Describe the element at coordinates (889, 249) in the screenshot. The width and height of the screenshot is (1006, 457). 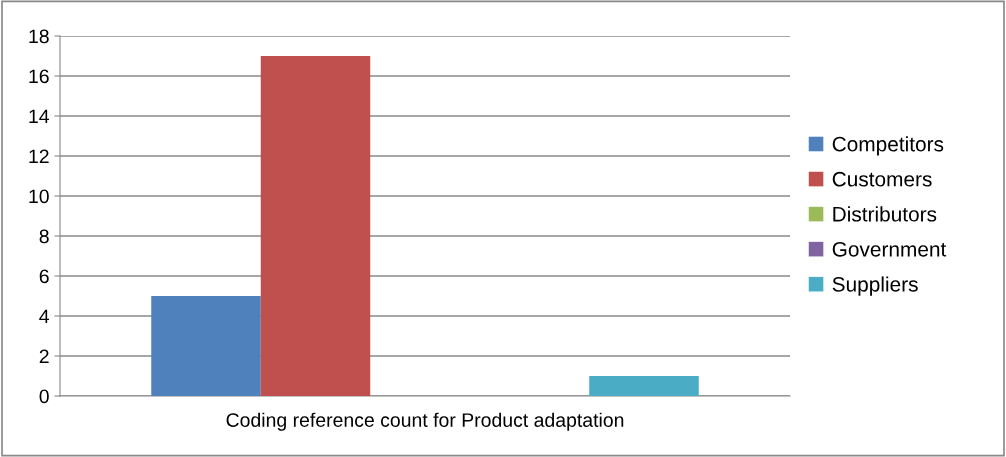
I see `legend-label: Government` at that location.